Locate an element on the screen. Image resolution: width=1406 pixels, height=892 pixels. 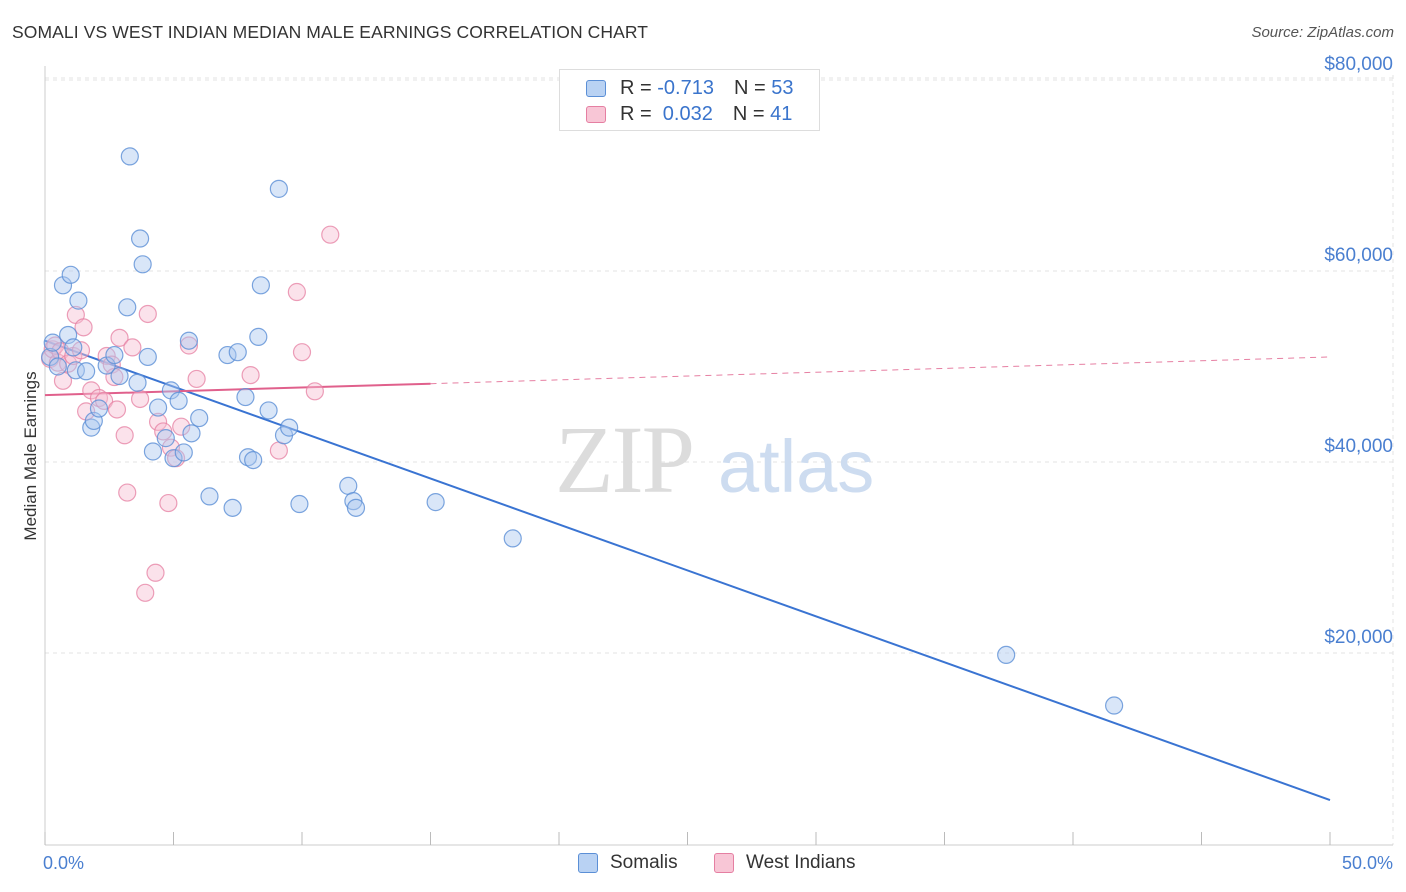
bottom-legend-swatch-west-indians is located at coordinates (724, 863).